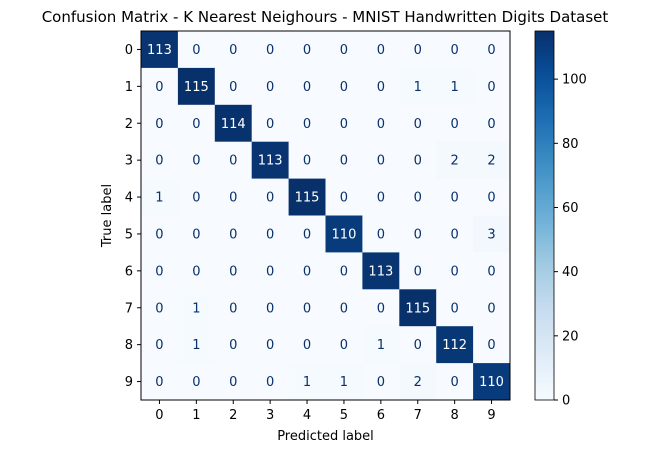  I want to click on cell-value-5-0: 0, so click(159, 234).